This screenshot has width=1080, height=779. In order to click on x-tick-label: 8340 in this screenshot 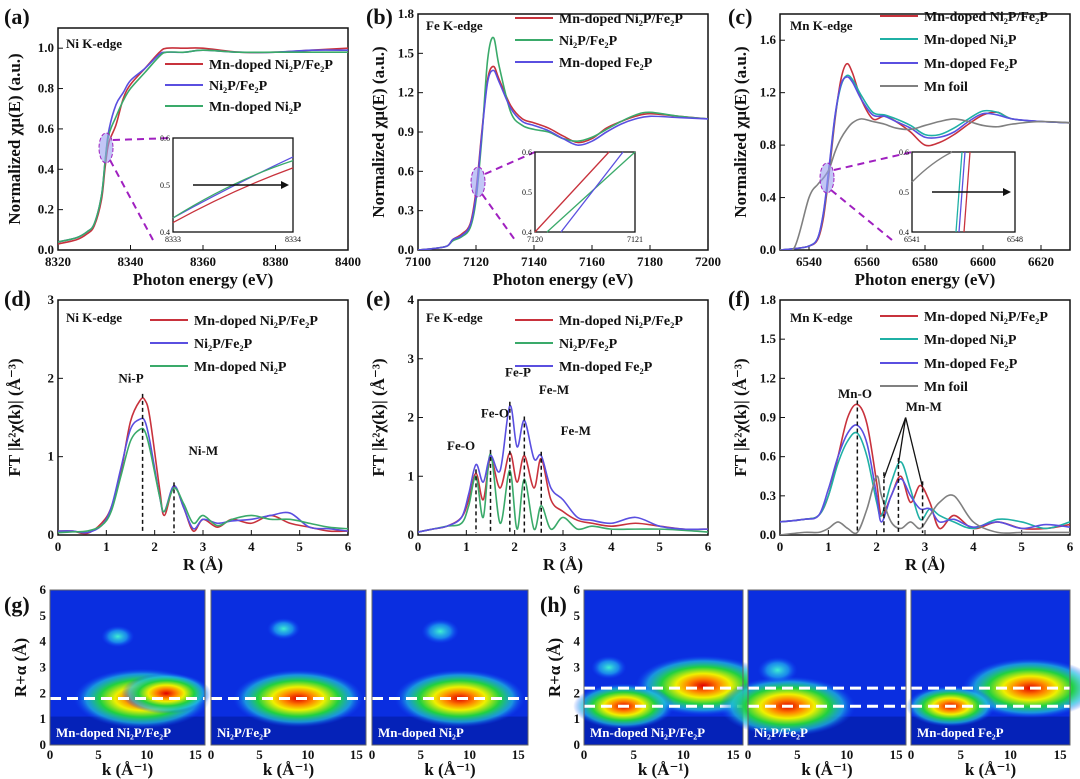, I will do `click(131, 261)`.